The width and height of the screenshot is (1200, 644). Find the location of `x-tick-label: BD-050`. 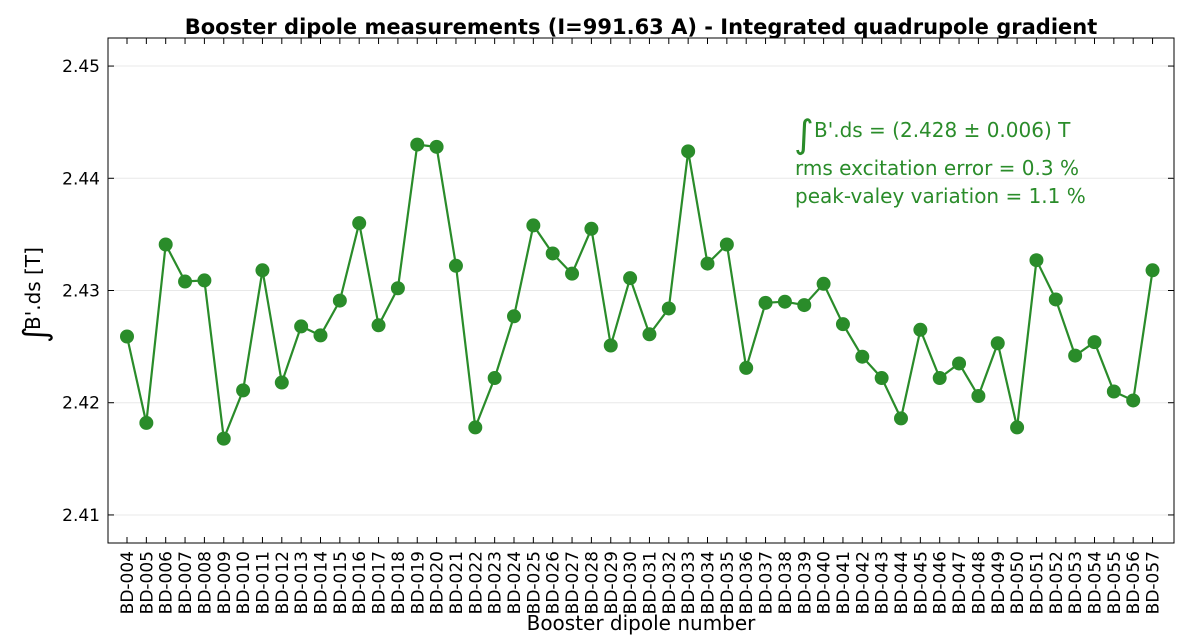

x-tick-label: BD-050 is located at coordinates (1018, 582).